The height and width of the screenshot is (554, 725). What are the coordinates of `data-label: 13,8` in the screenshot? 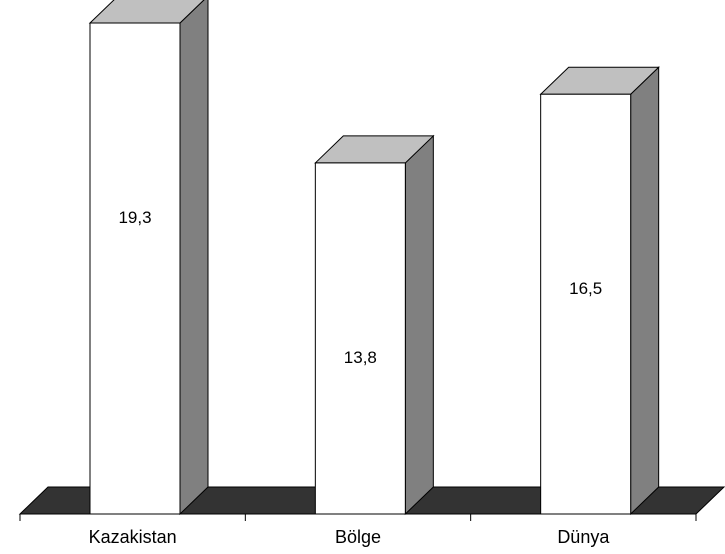 It's located at (360, 357).